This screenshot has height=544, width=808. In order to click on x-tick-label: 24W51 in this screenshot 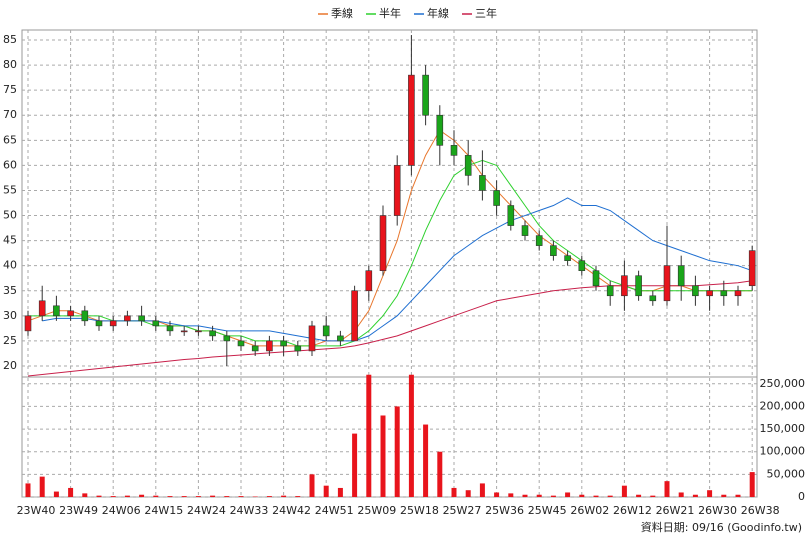, I will do `click(334, 510)`.